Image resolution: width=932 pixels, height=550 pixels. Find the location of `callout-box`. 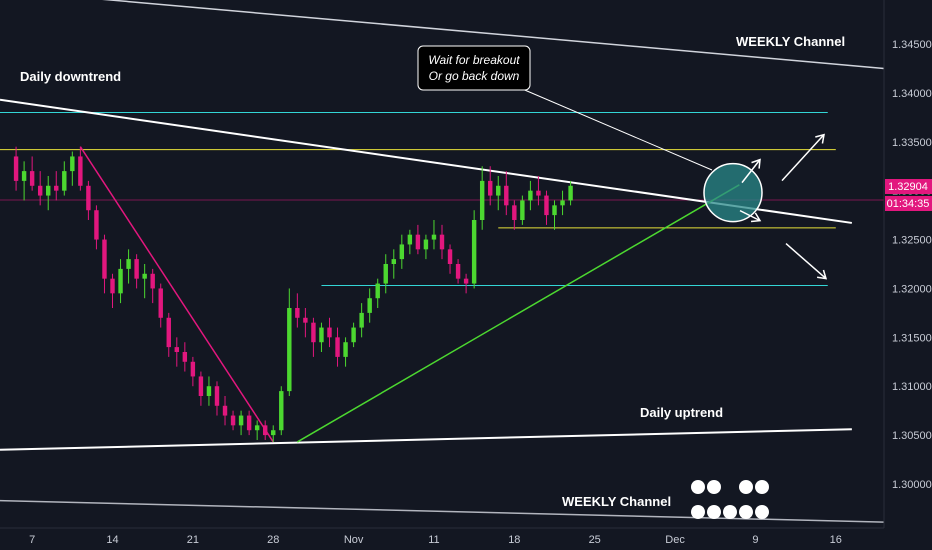

callout-box is located at coordinates (474, 68).